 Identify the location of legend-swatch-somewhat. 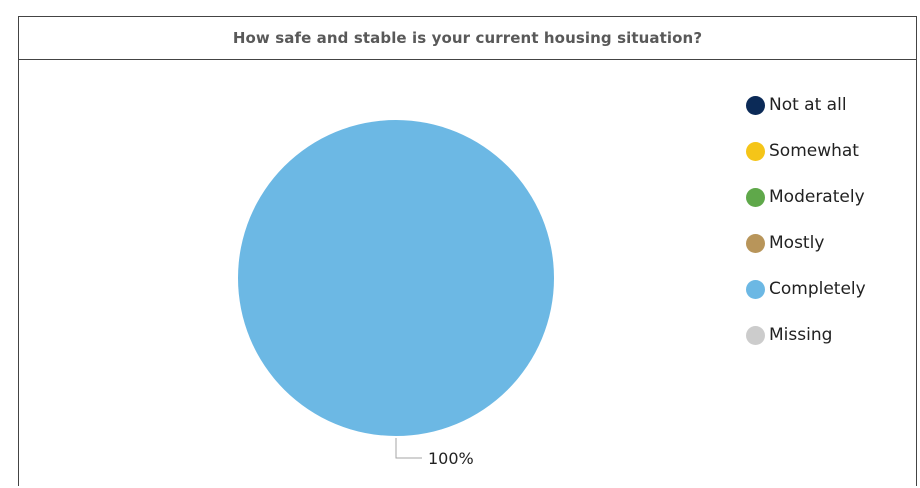
(755, 151).